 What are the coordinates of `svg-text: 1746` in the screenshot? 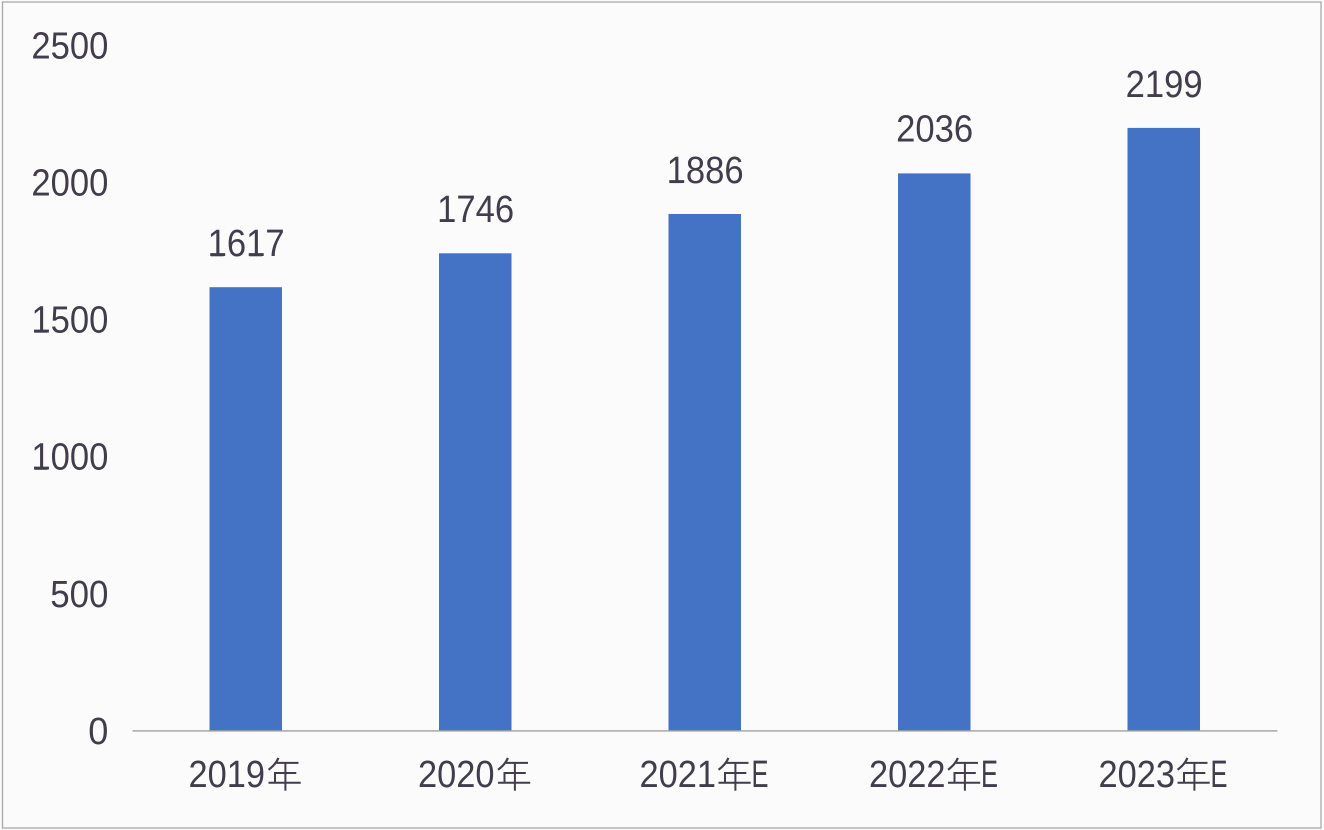 It's located at (475, 210).